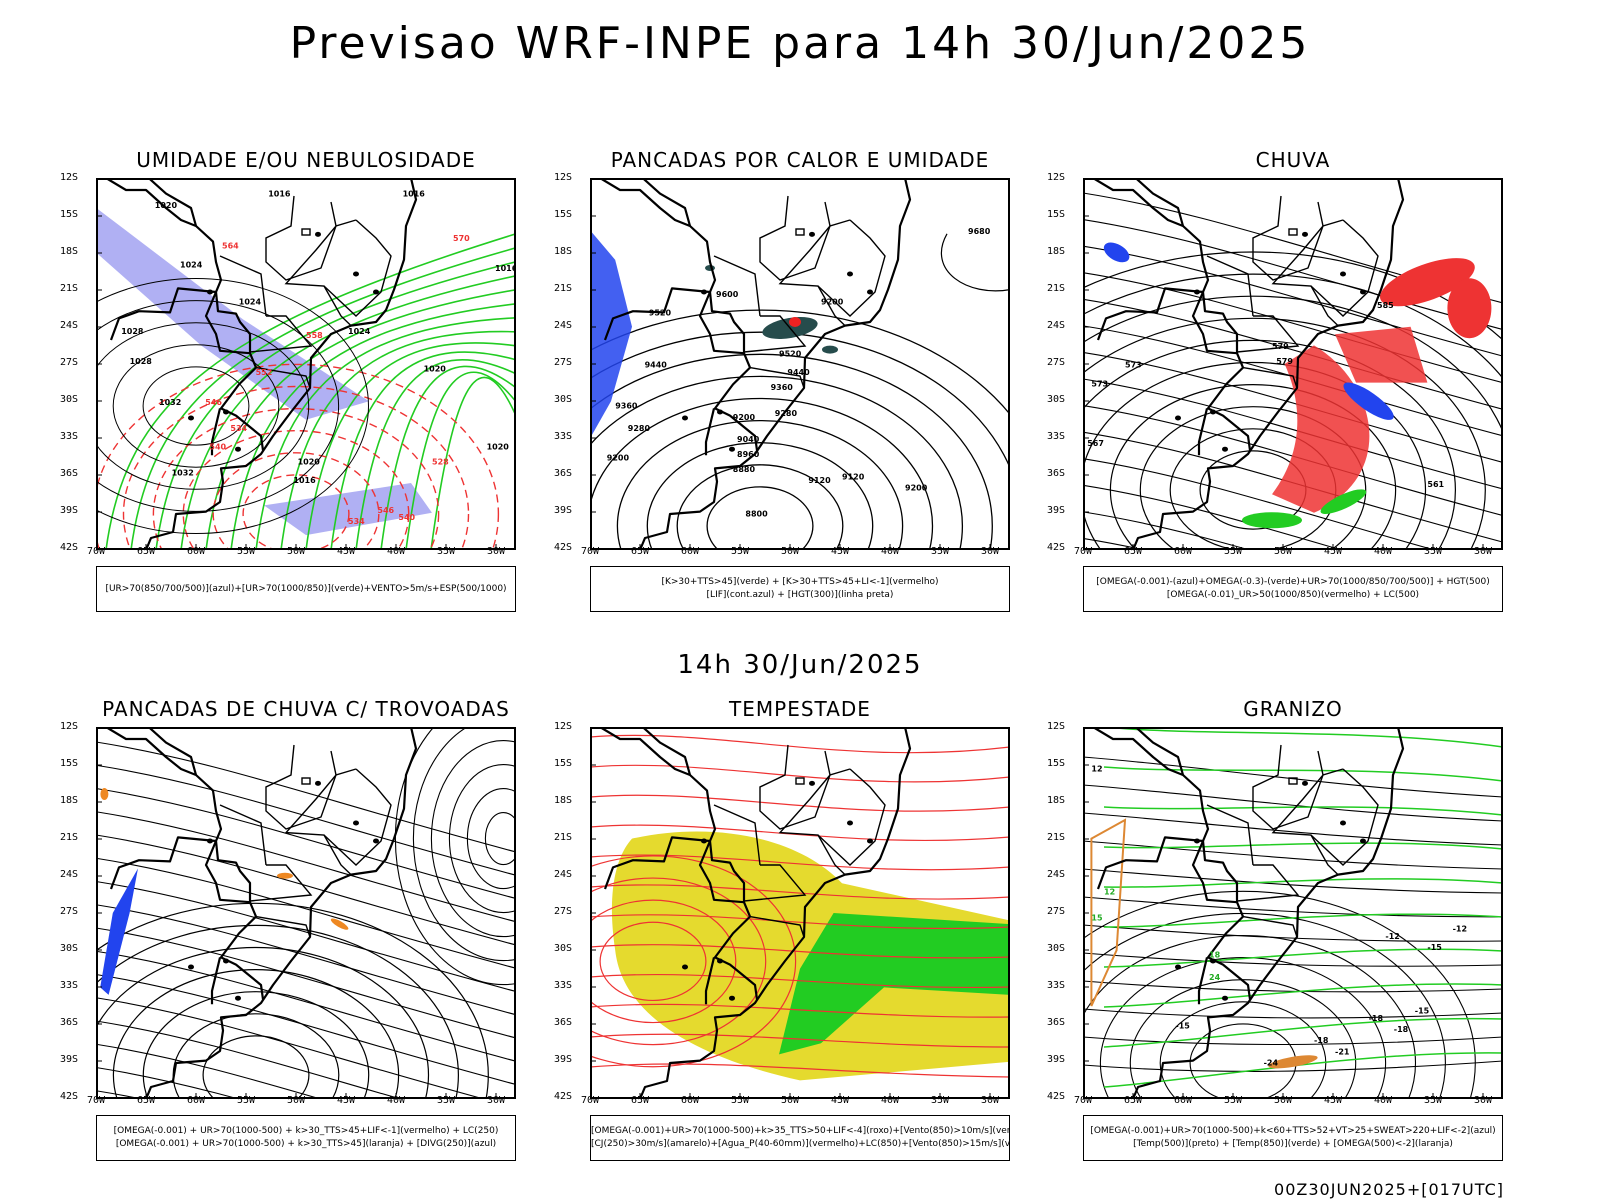  What do you see at coordinates (1460, 929) in the screenshot?
I see `contour-label: -12` at bounding box center [1460, 929].